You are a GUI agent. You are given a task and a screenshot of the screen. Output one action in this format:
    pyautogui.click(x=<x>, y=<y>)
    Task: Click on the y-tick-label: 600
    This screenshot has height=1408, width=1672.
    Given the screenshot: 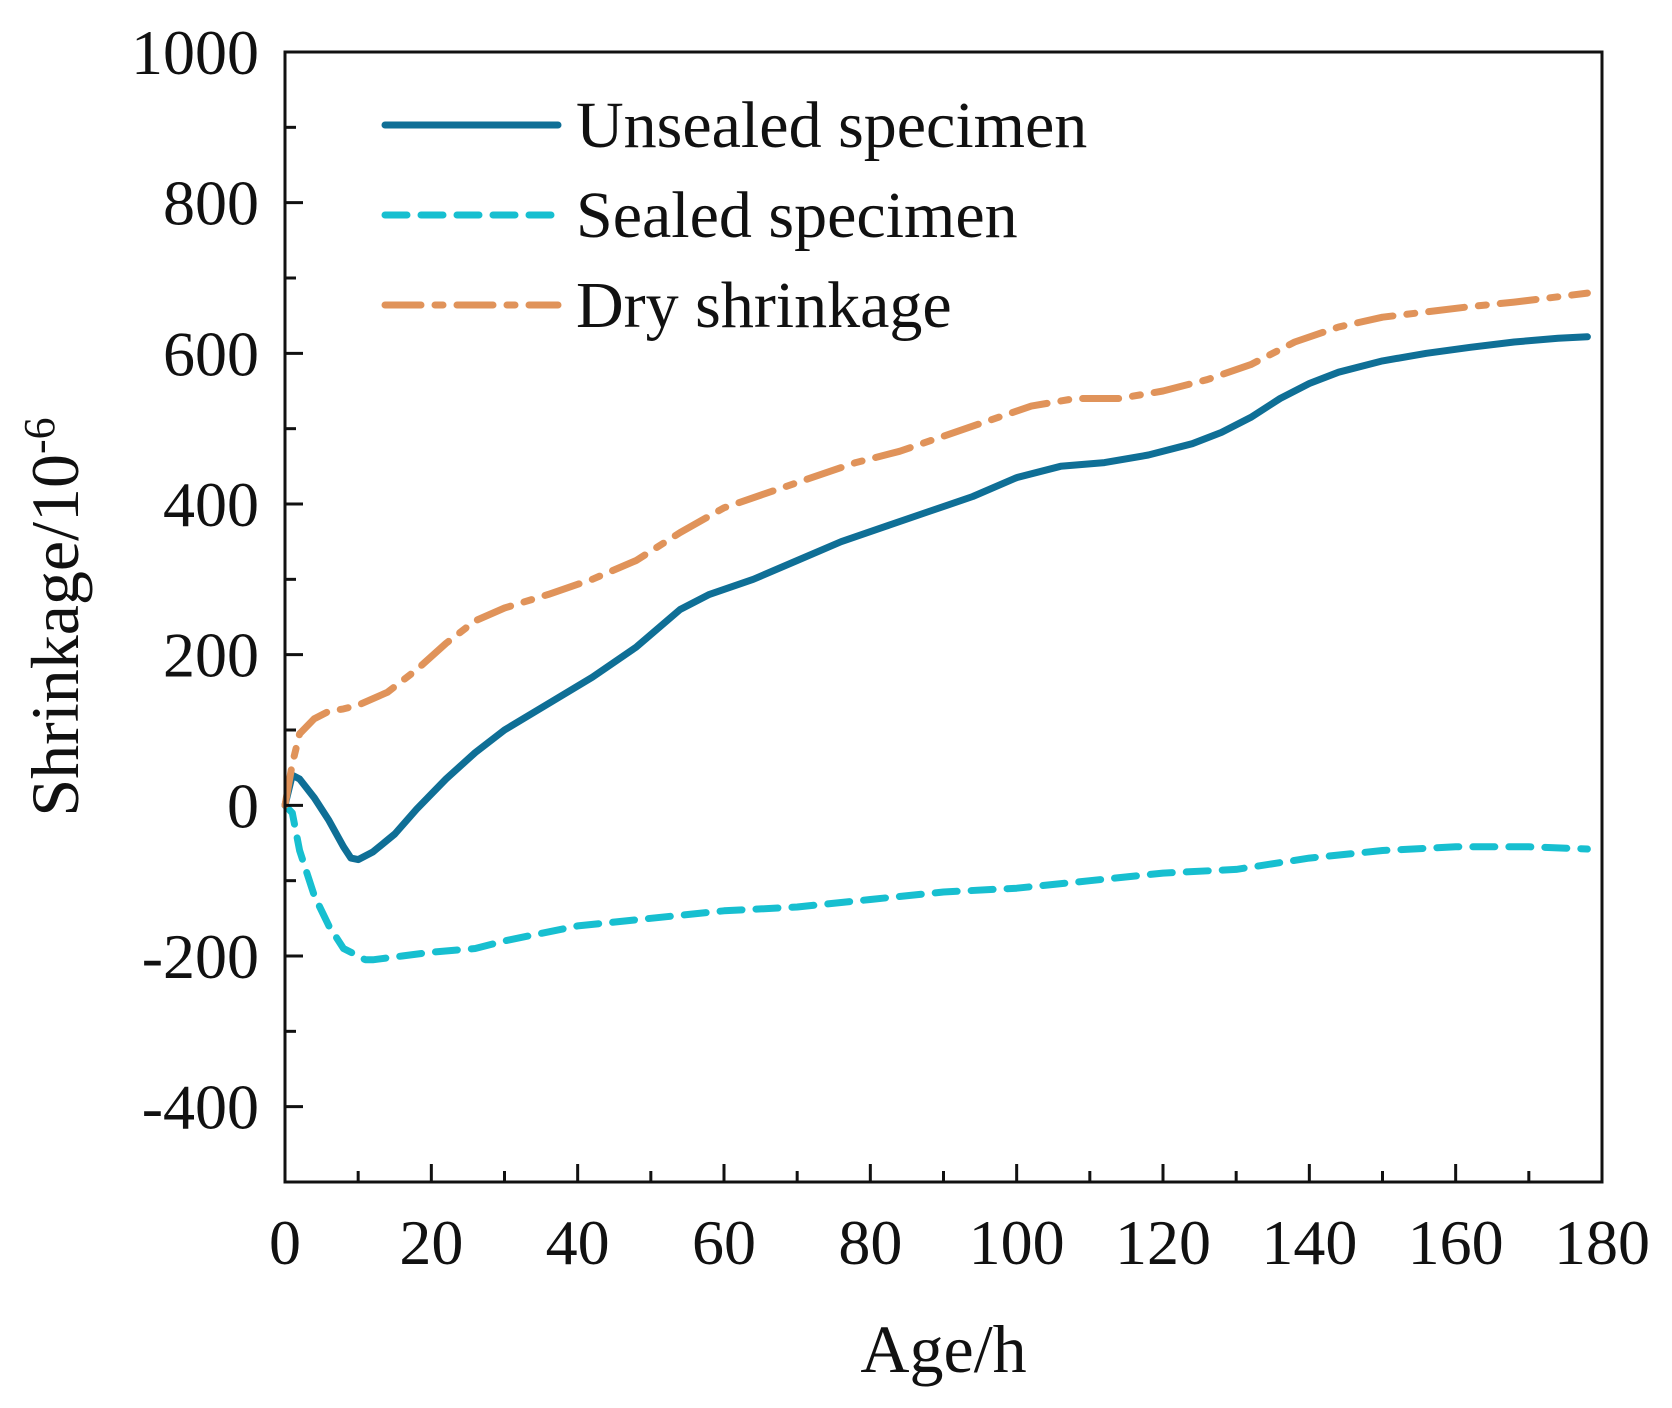 What is the action you would take?
    pyautogui.click(x=211, y=353)
    